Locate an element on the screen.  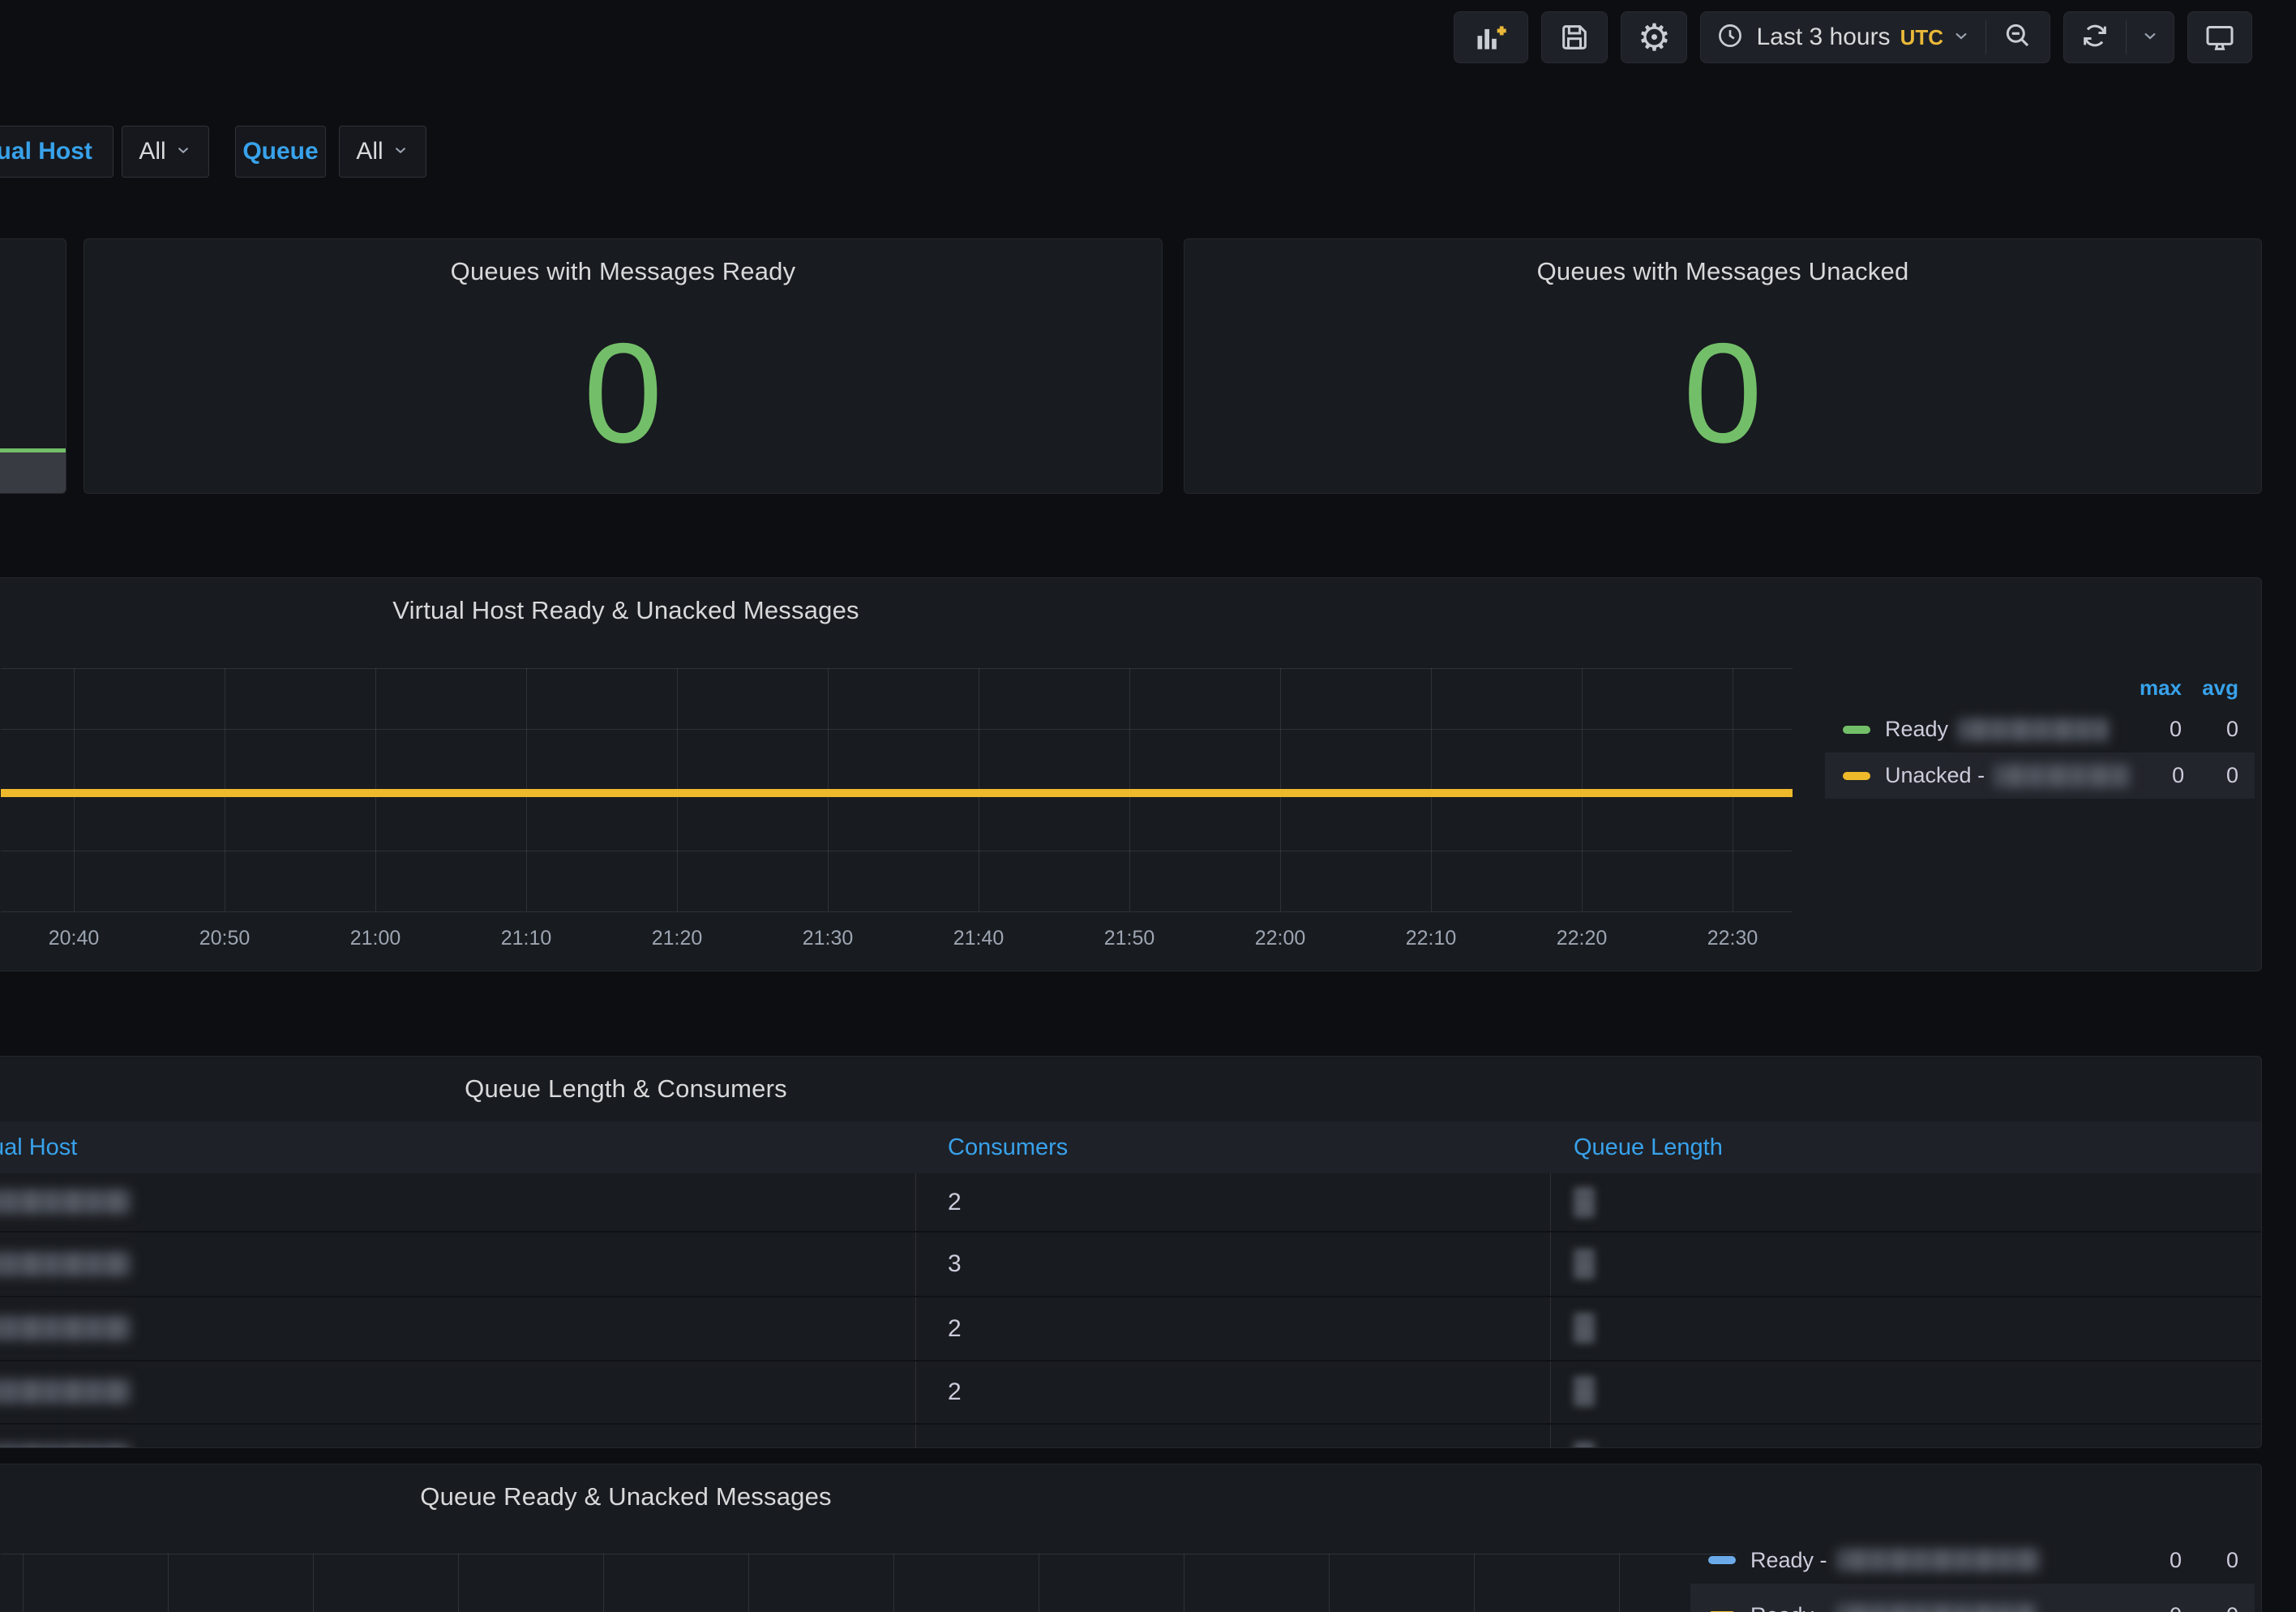
panel-title: Queues with Messages Unacked is located at coordinates (1723, 271).